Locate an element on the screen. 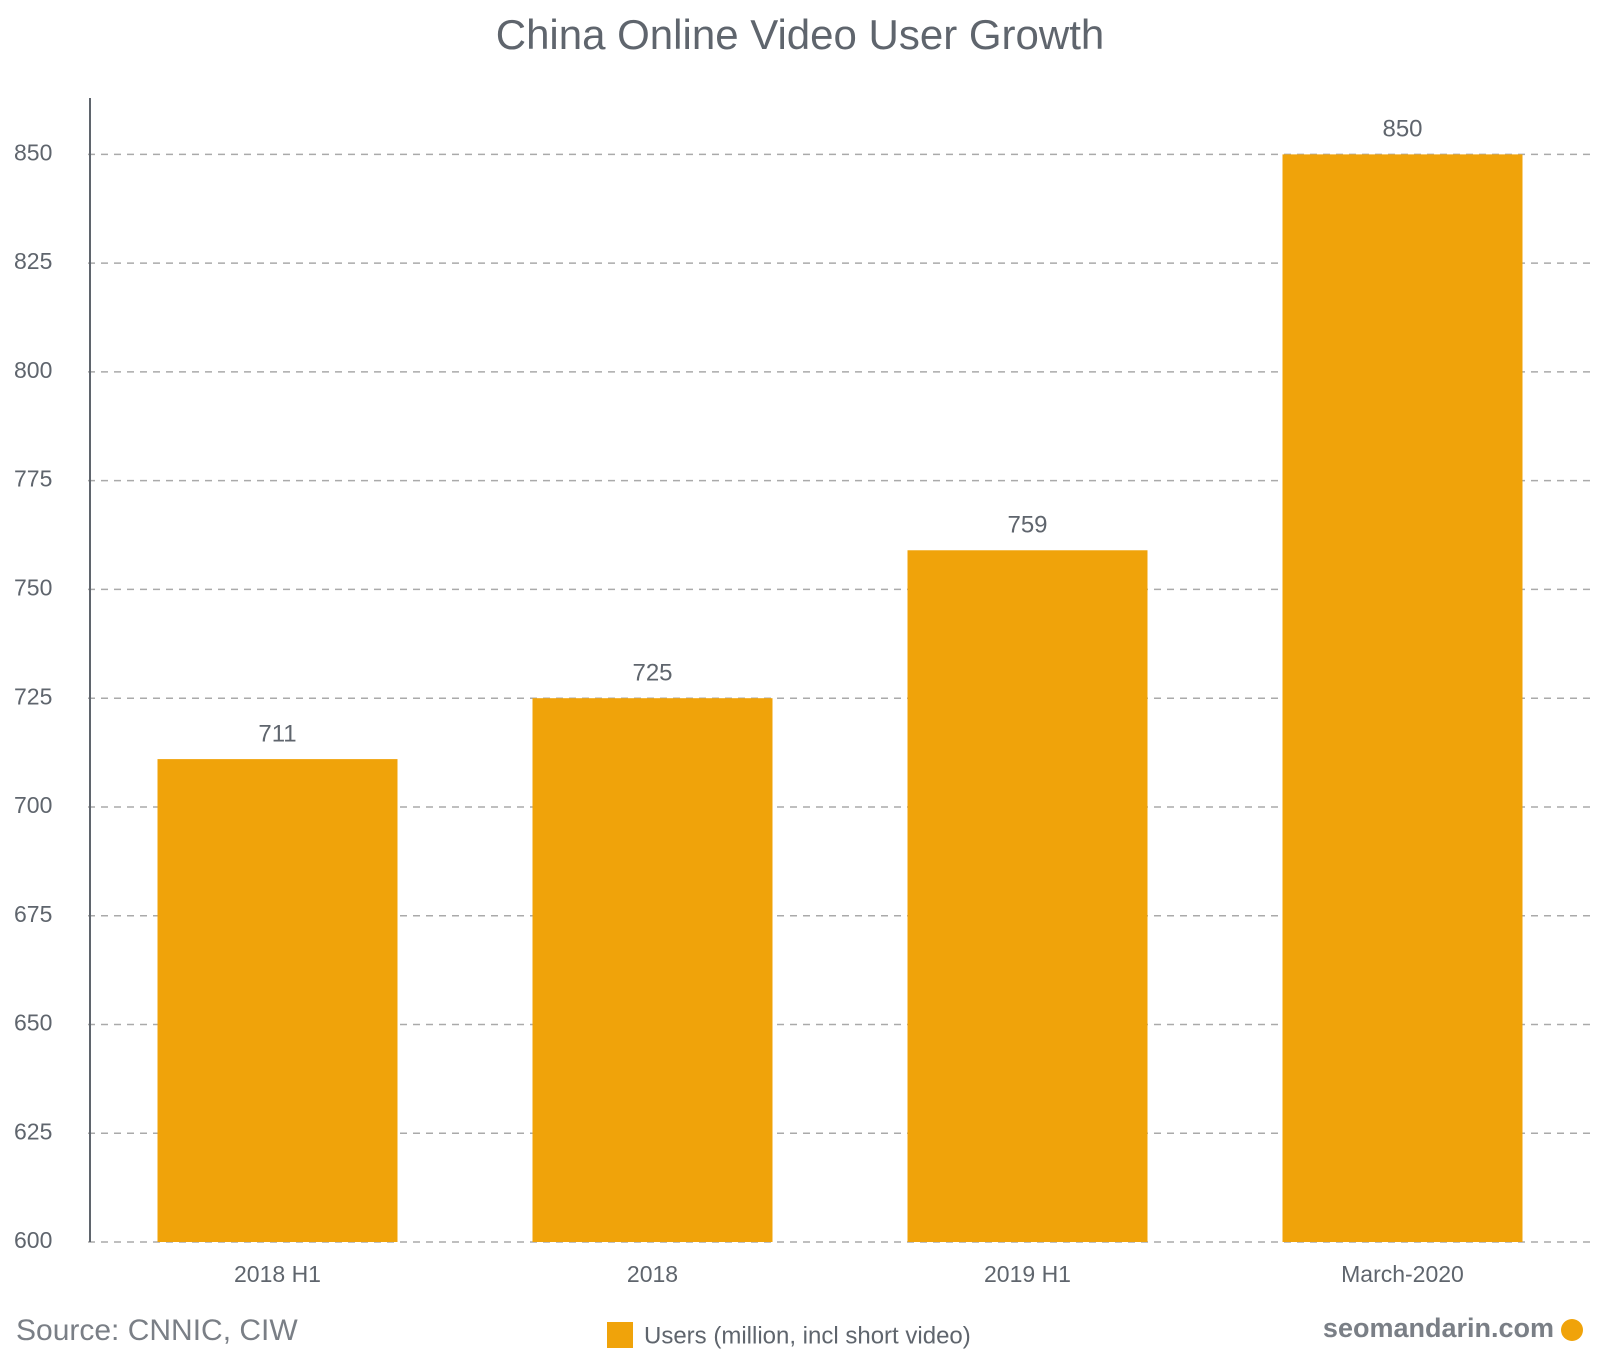 Image resolution: width=1600 pixels, height=1370 pixels. x-tick-label: March-2020 is located at coordinates (1402, 1274).